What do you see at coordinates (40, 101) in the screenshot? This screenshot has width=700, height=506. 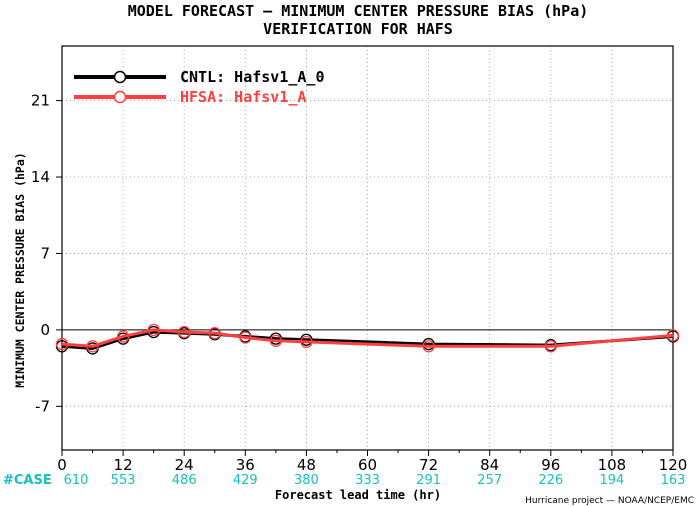 I see `y-tick-label: 21` at bounding box center [40, 101].